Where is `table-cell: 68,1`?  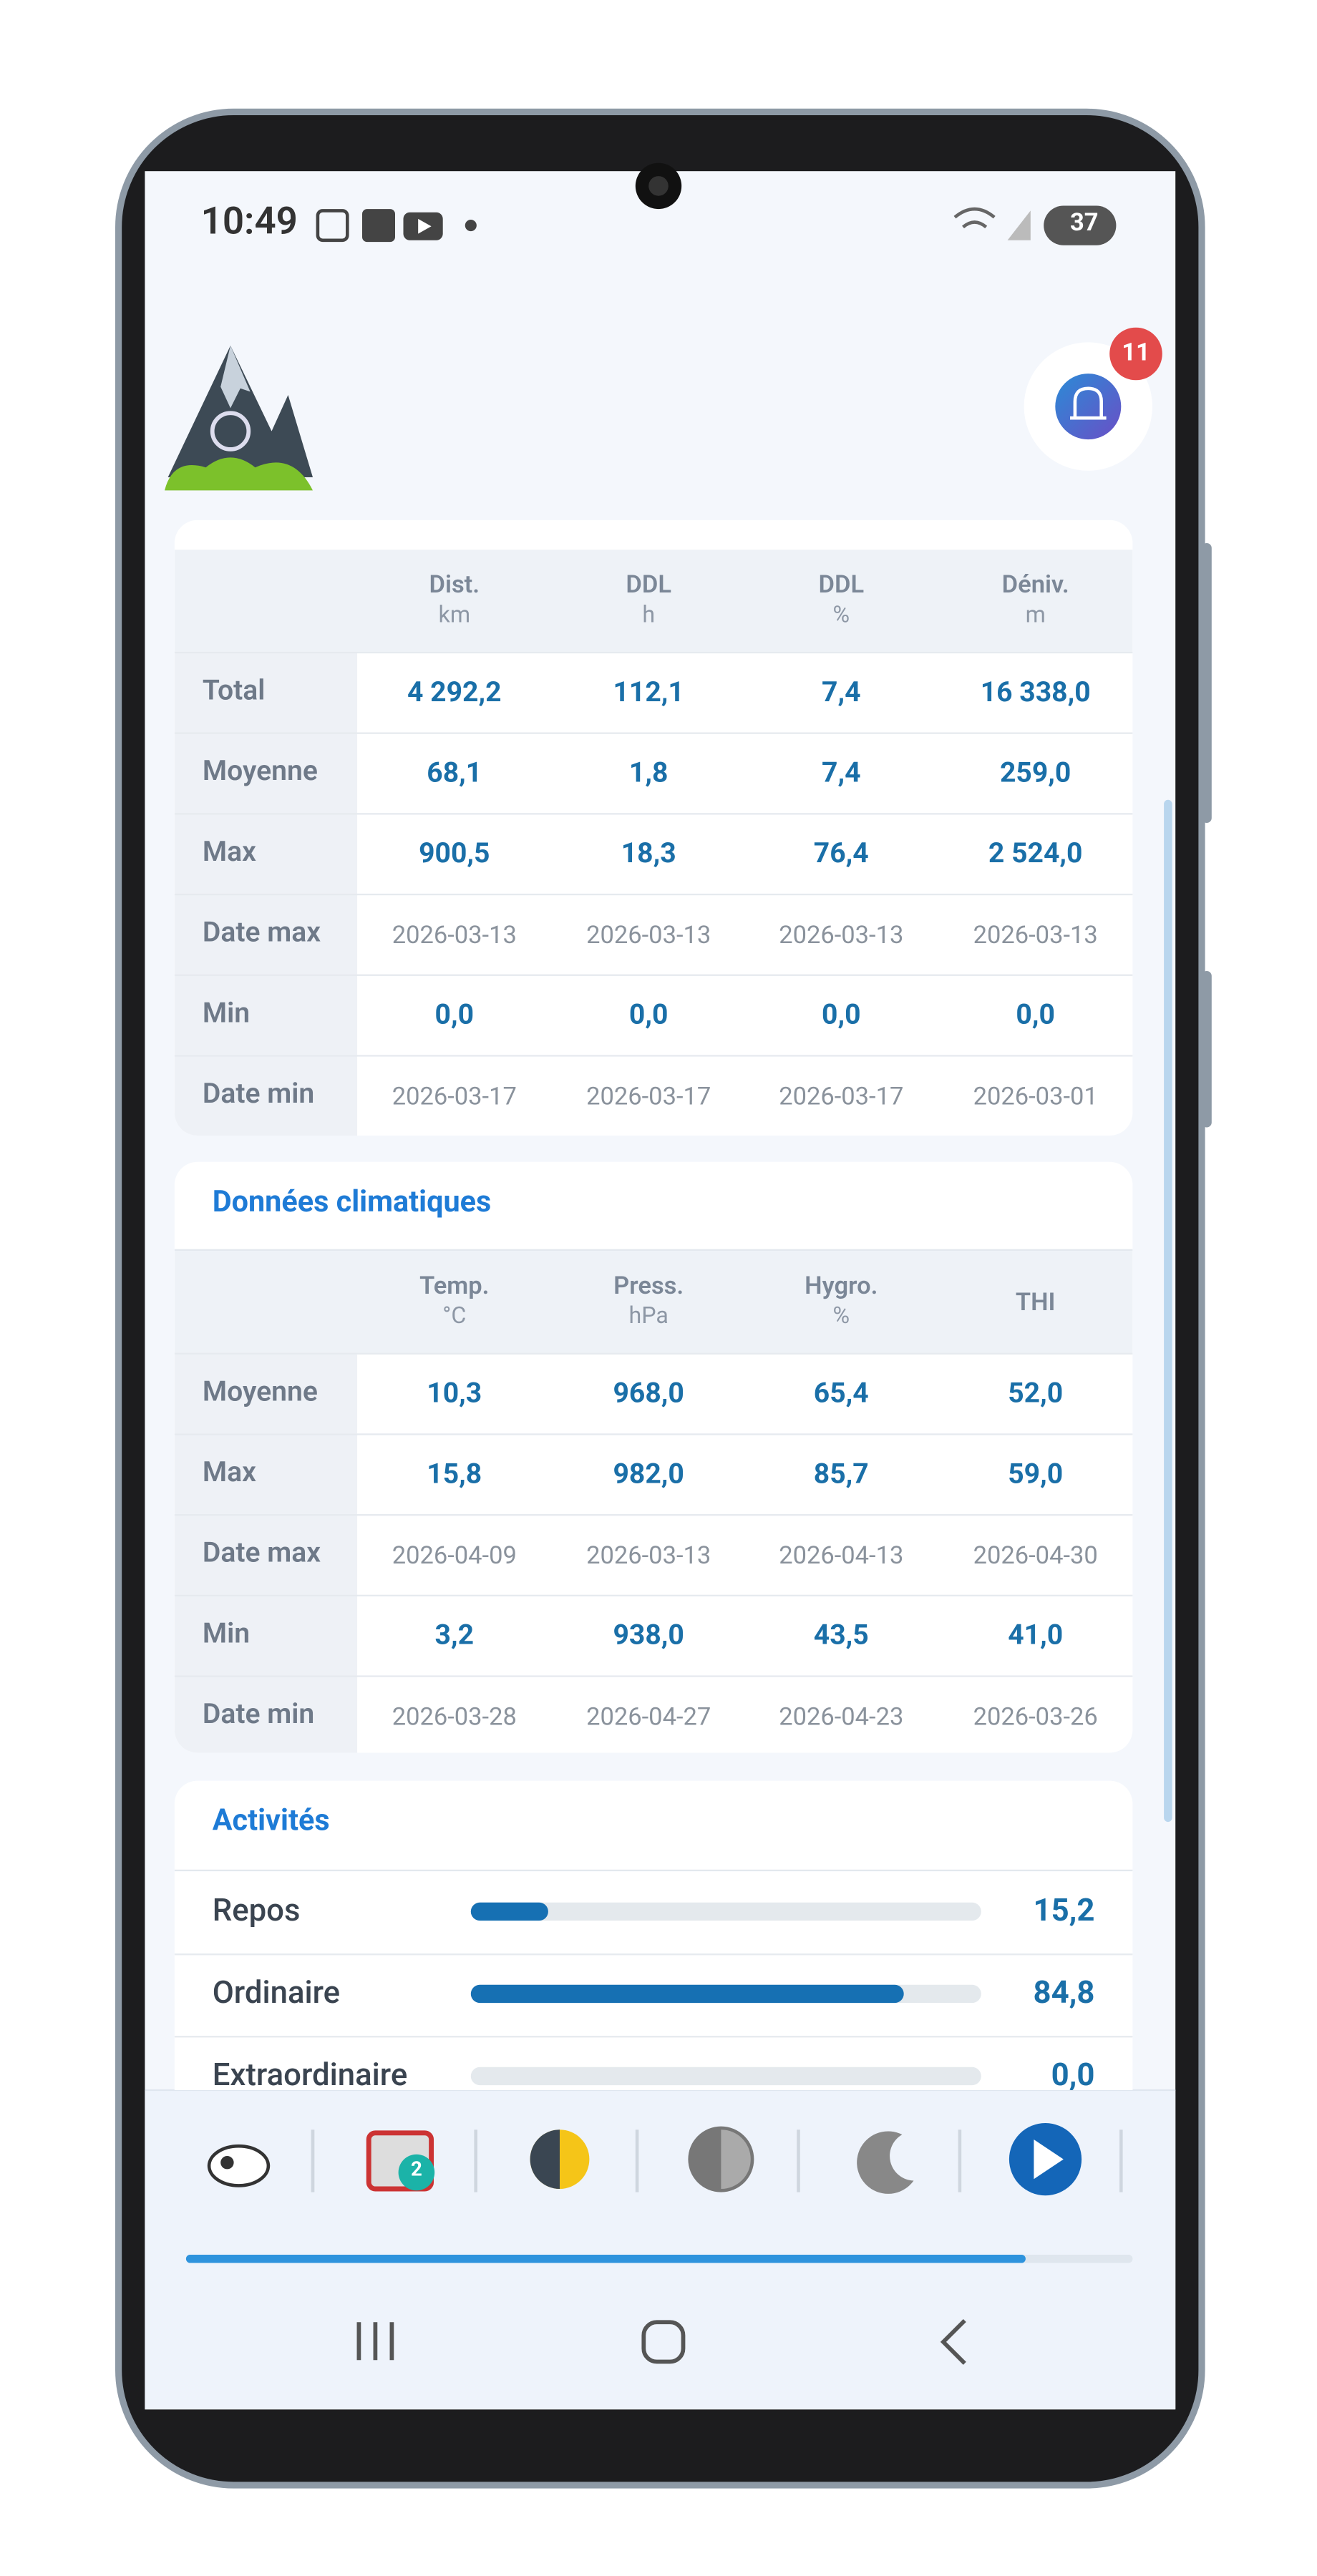 table-cell: 68,1 is located at coordinates (454, 772).